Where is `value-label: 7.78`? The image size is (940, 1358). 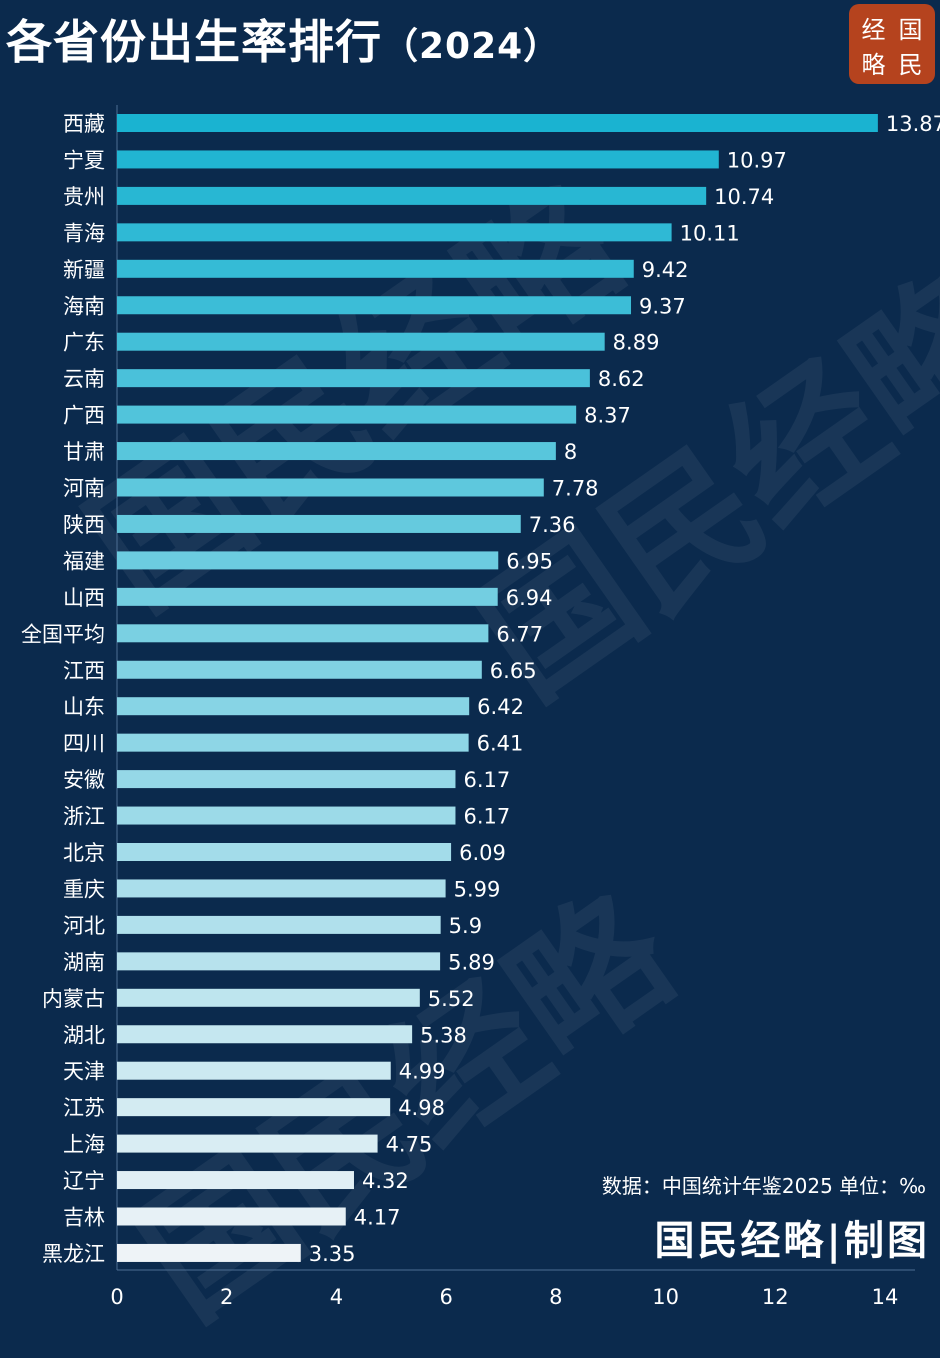
value-label: 7.78 is located at coordinates (575, 489).